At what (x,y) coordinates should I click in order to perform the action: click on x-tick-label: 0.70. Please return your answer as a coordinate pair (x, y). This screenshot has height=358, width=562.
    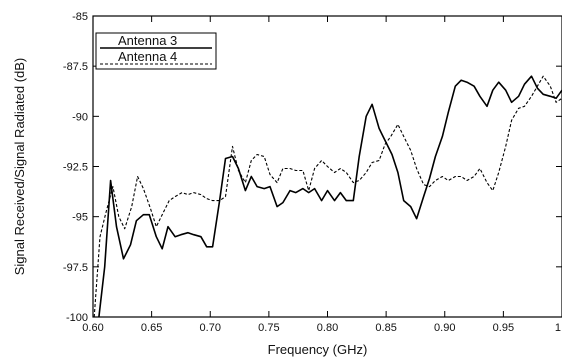
    Looking at the image, I should click on (210, 328).